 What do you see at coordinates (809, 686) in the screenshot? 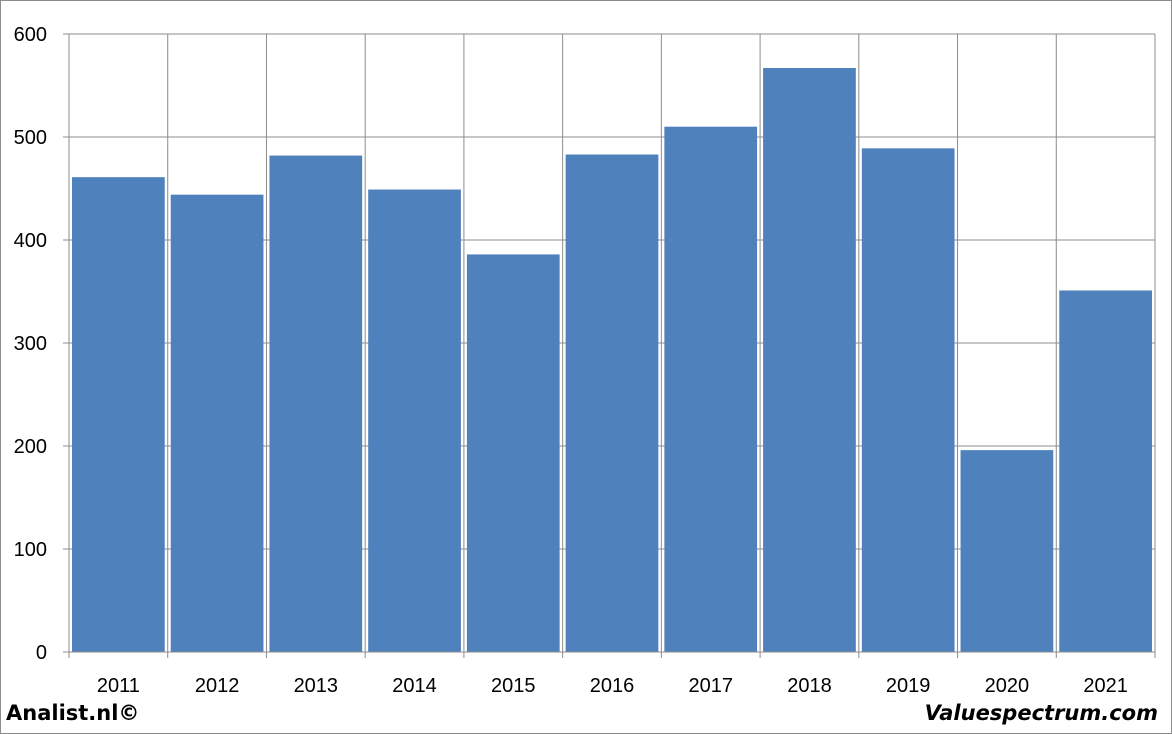
I see `x-tick-label-2018: 2018` at bounding box center [809, 686].